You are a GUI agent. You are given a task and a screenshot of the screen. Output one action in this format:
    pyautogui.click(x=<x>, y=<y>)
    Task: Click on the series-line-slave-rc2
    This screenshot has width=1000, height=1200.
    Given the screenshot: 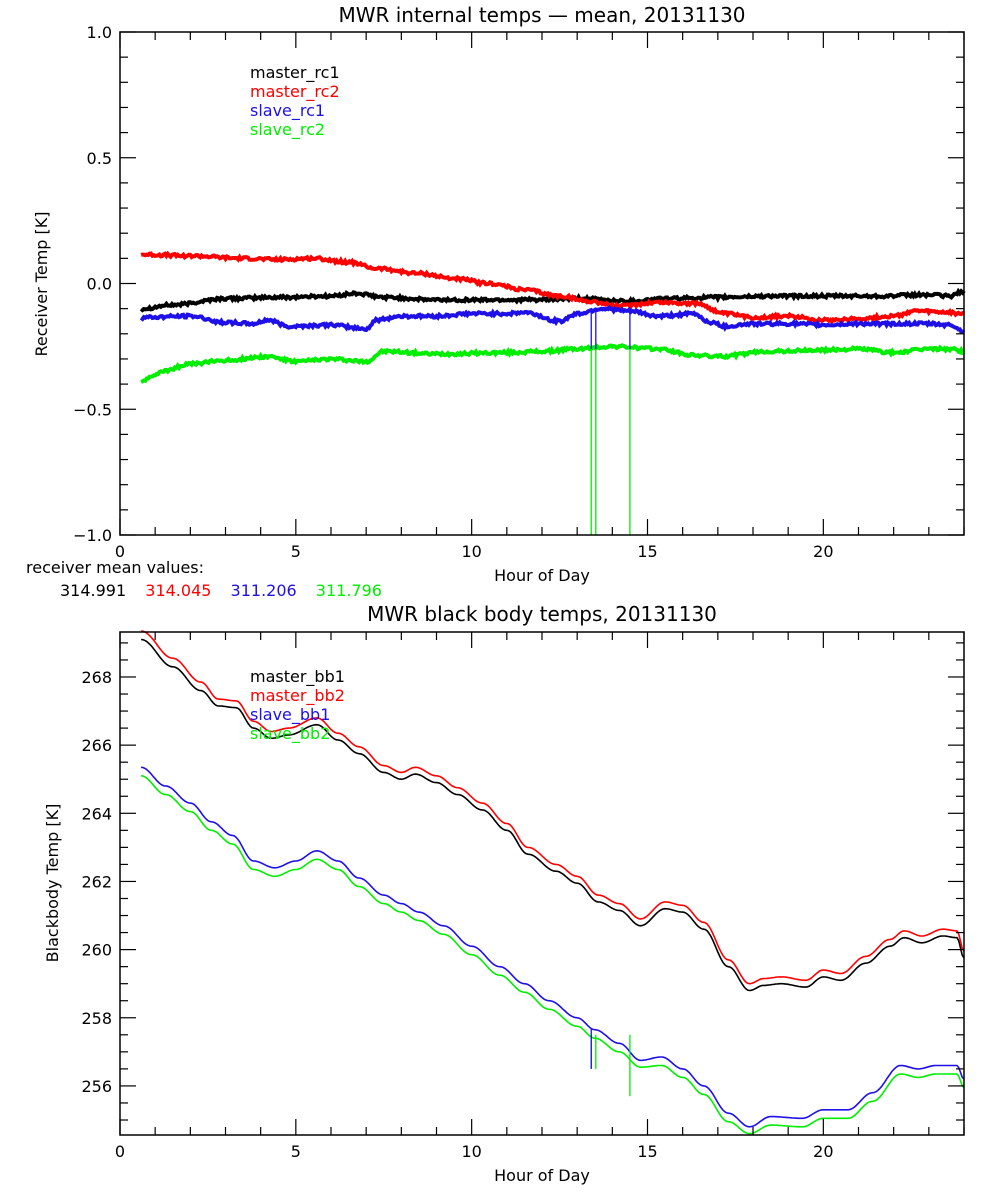 What is the action you would take?
    pyautogui.click(x=552, y=363)
    